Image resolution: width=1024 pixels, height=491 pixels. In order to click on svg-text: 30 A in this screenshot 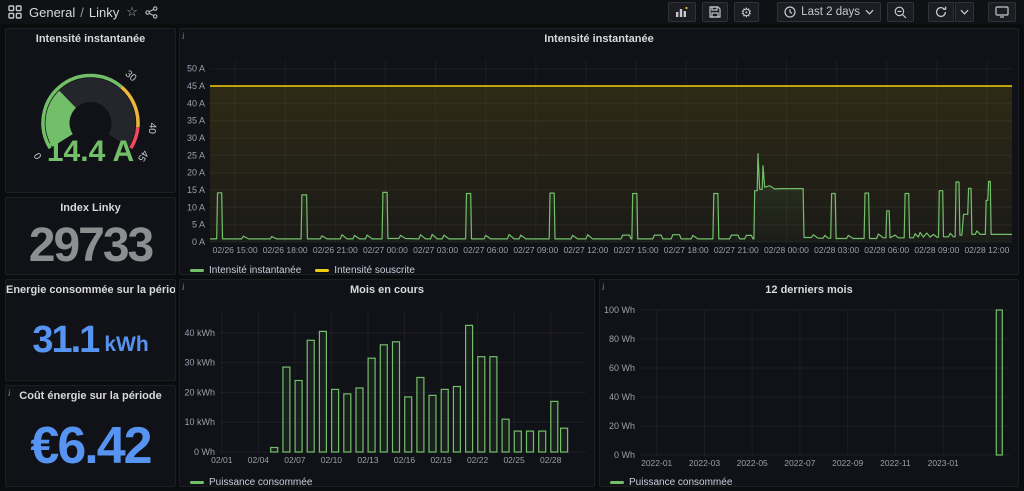, I will do `click(196, 138)`.